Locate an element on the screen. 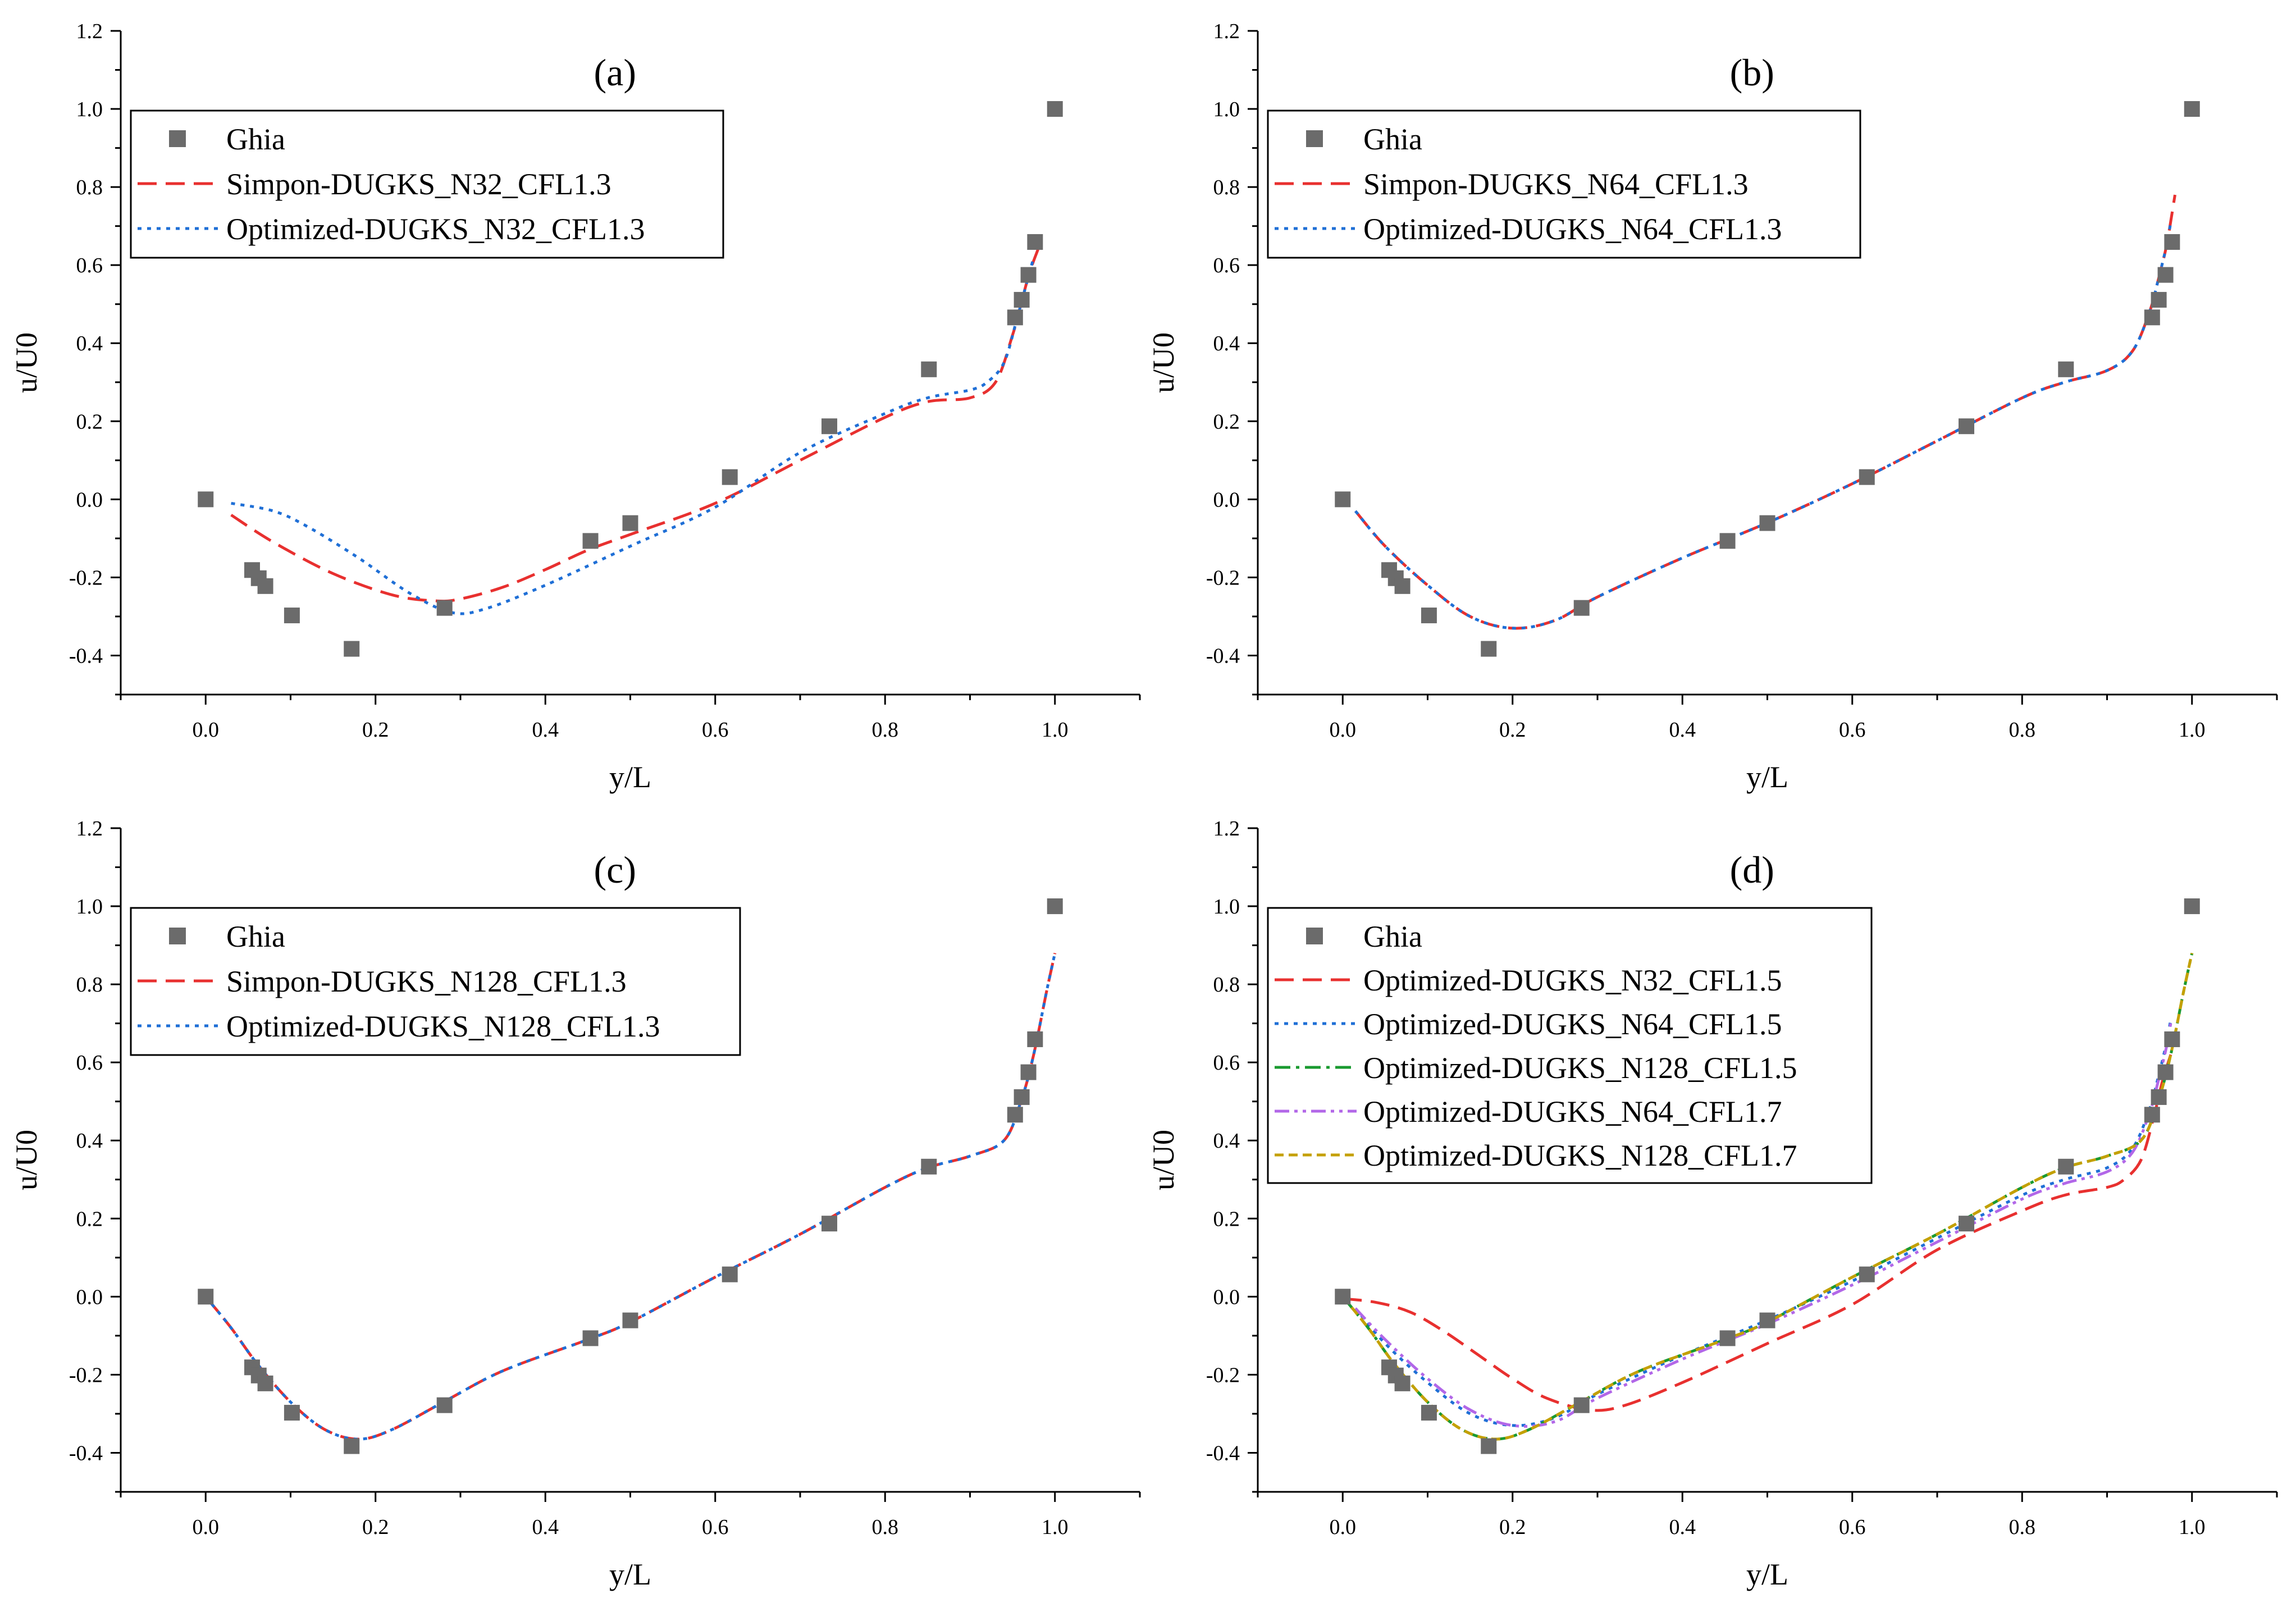 The image size is (2296, 1612). y-tick-label: 0.2 is located at coordinates (90, 421).